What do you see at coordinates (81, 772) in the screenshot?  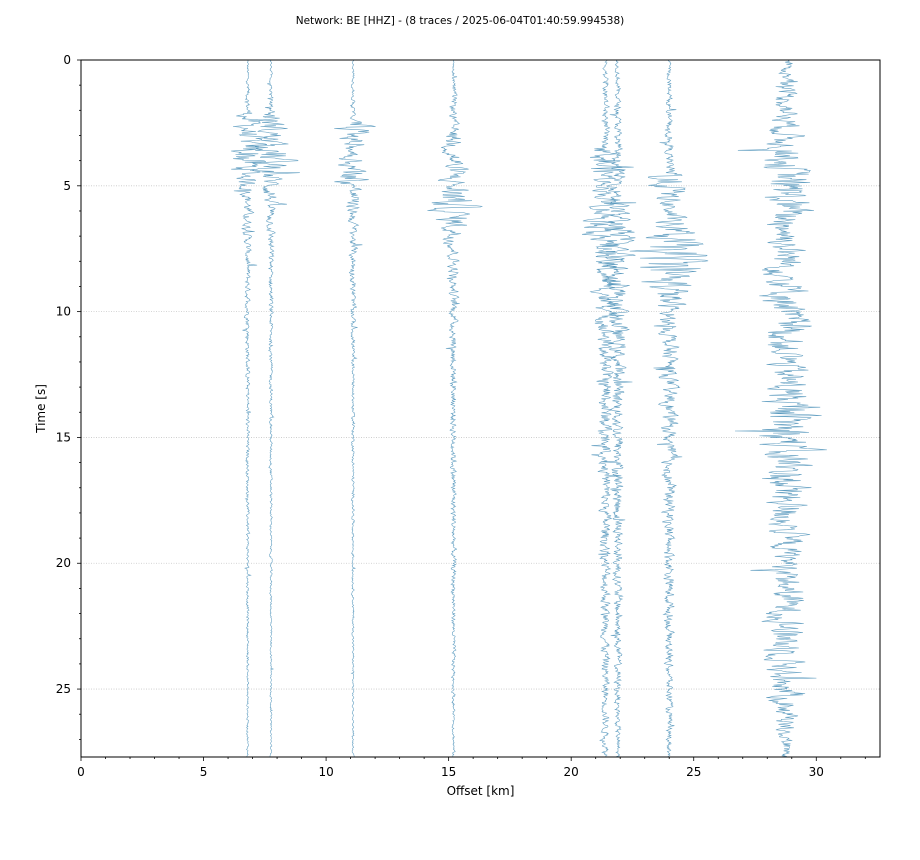 I see `x-tick-label: 0` at bounding box center [81, 772].